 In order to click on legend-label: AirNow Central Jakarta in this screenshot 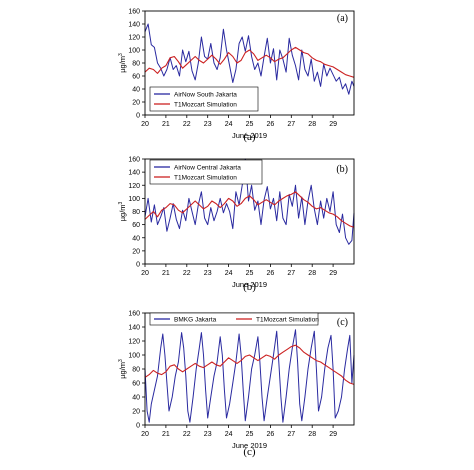, I will do `click(207, 167)`.